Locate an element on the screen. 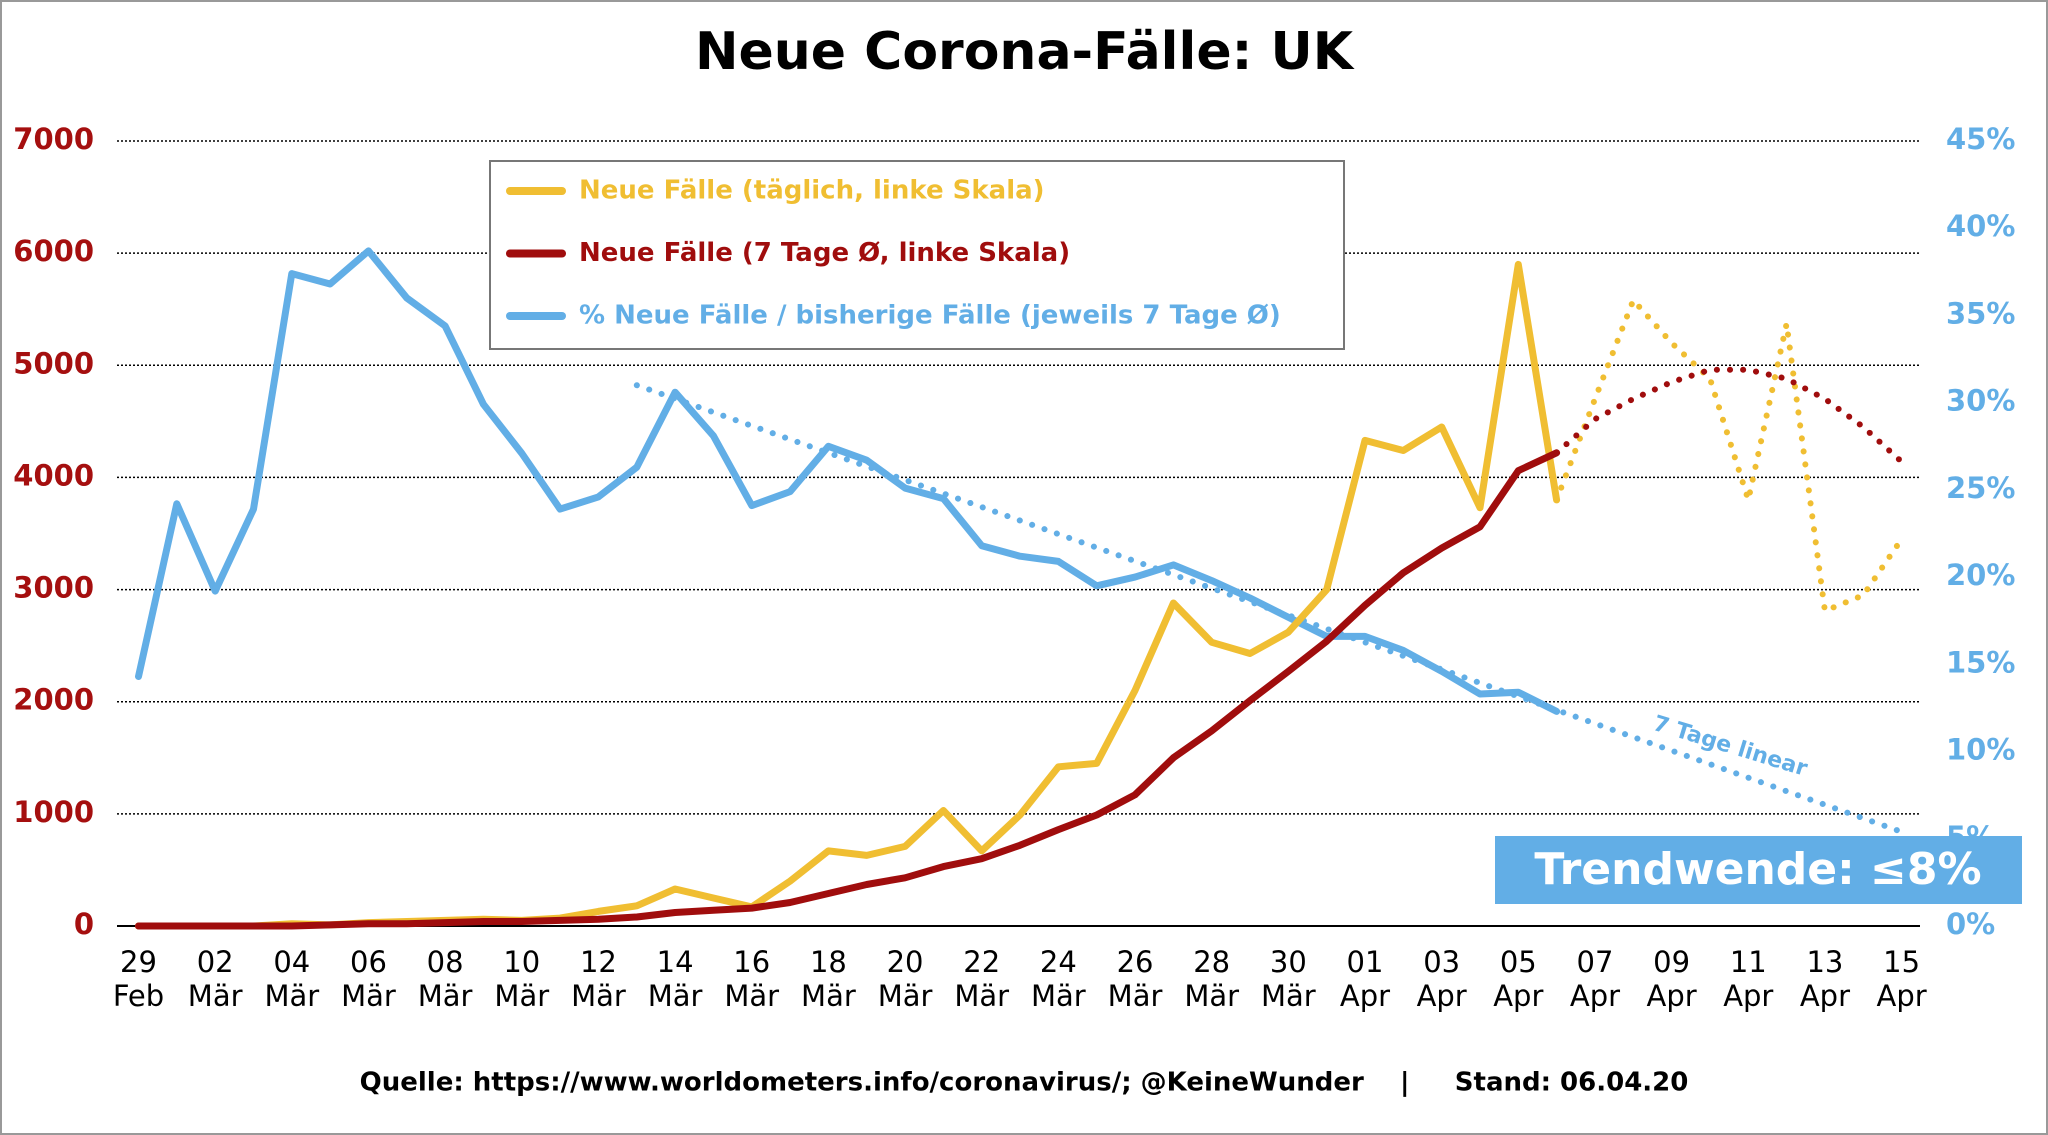  y2-tick-label: 30% is located at coordinates (1980, 401).